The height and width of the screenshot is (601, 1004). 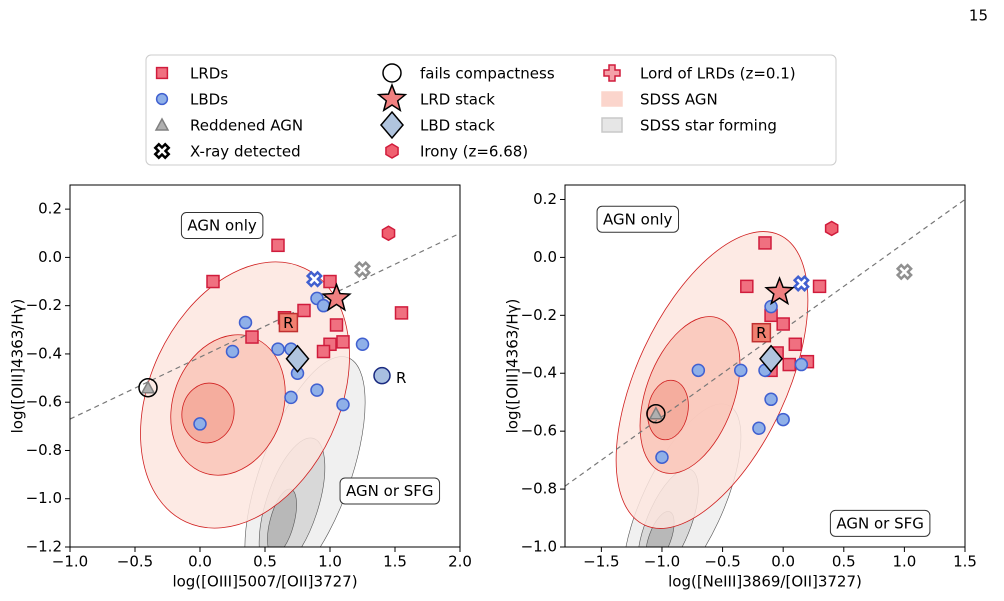 I want to click on page-number: 15, so click(x=978, y=16).